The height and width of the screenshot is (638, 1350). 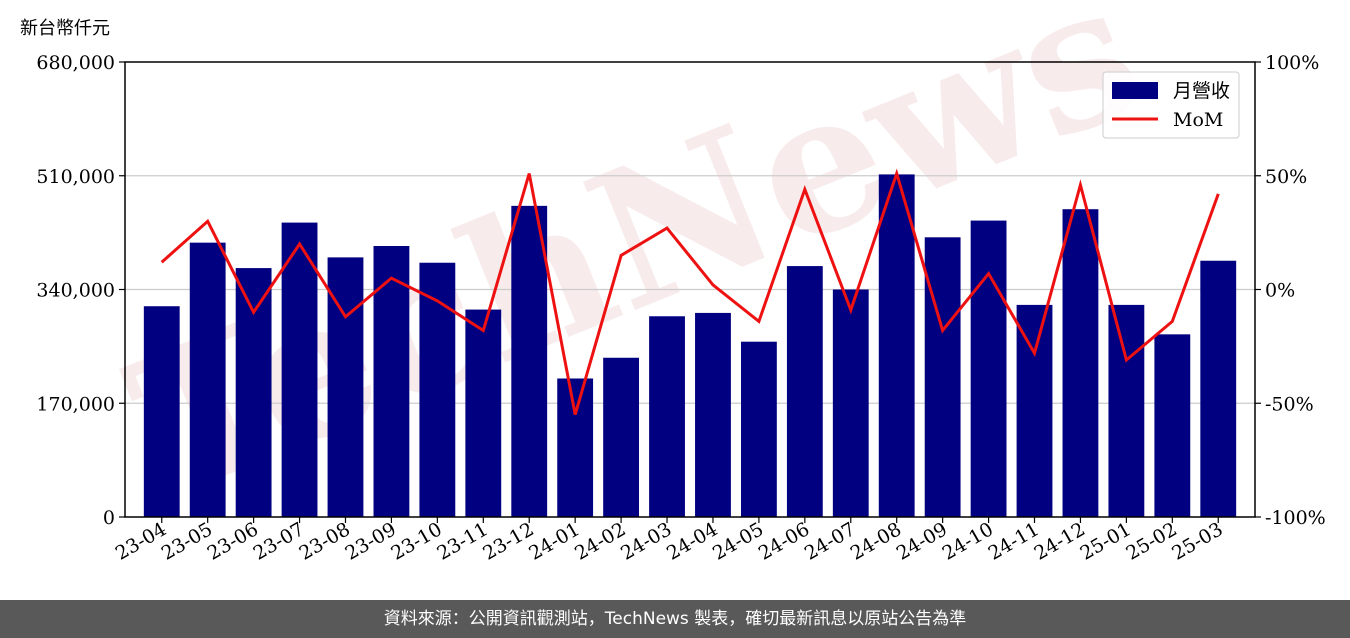 I want to click on left-tick-label: 340,000, so click(x=75, y=291).